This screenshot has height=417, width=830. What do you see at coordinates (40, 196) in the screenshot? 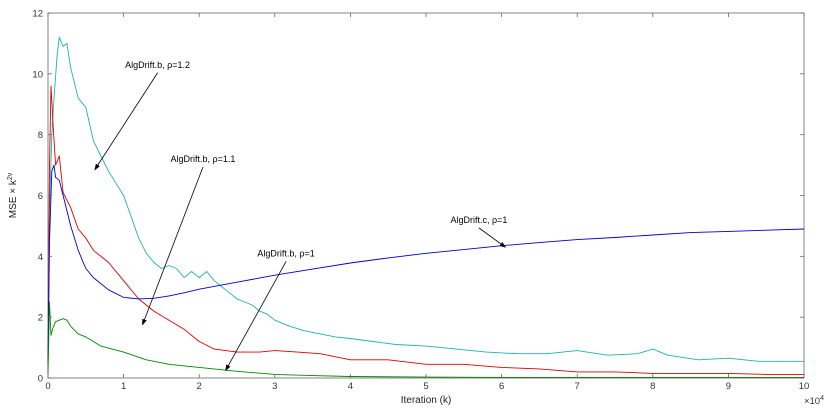
I see `y-tick-label: 6` at bounding box center [40, 196].